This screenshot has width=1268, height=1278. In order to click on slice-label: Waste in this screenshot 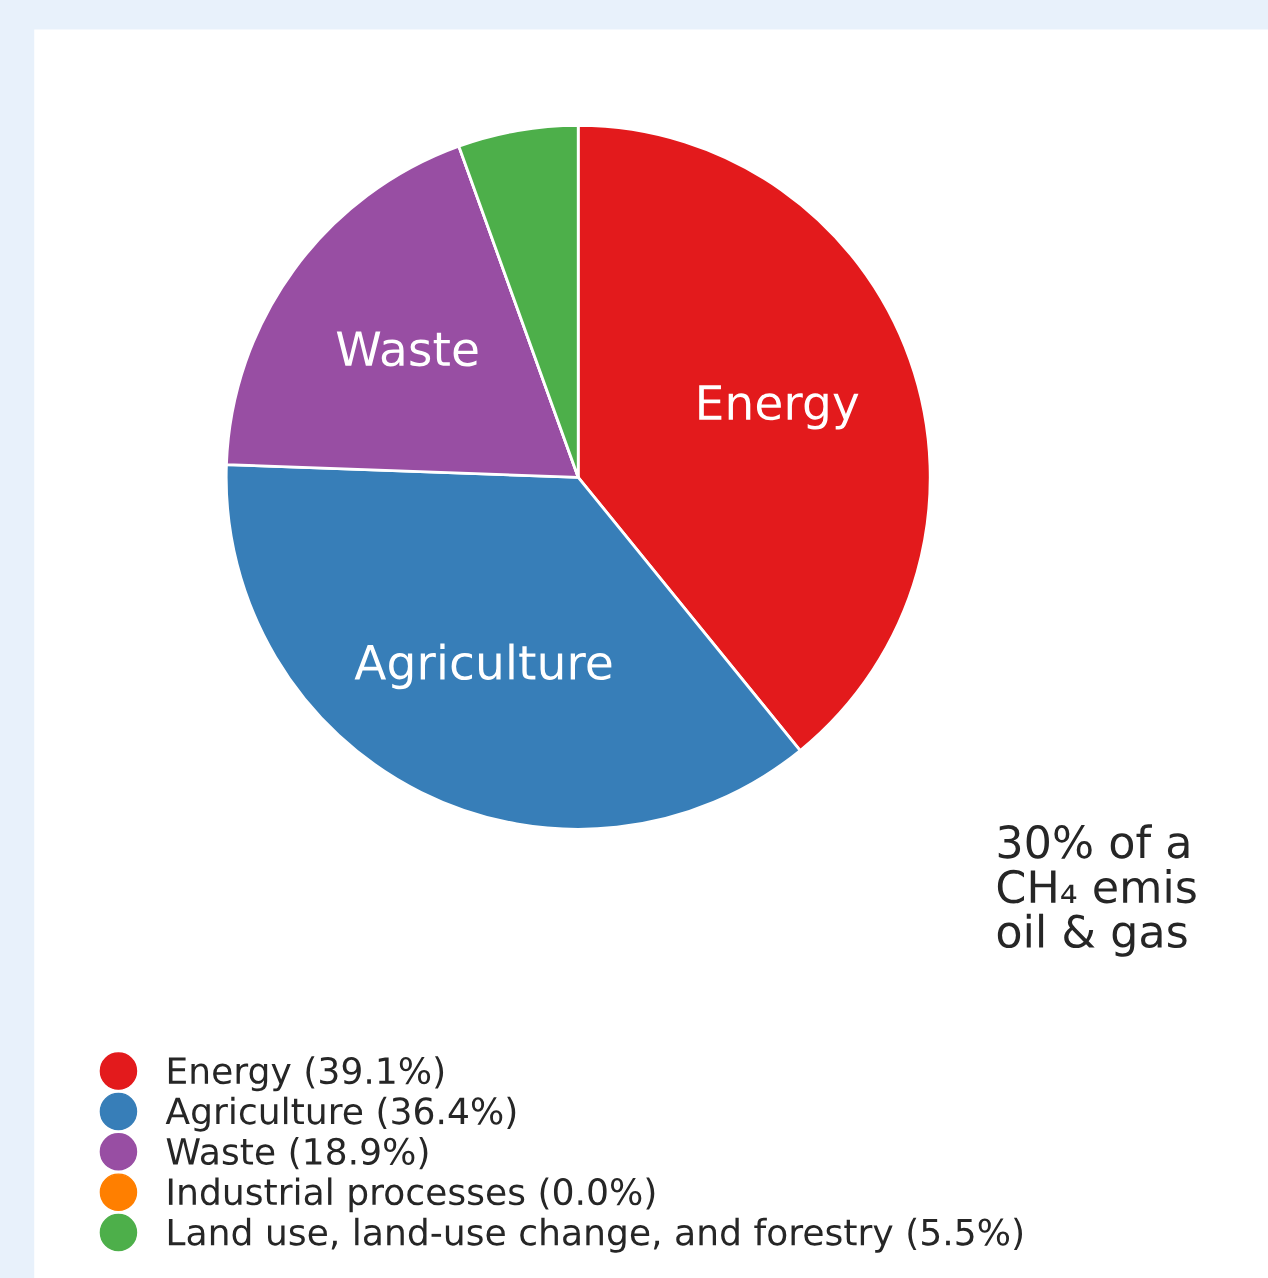, I will do `click(407, 349)`.